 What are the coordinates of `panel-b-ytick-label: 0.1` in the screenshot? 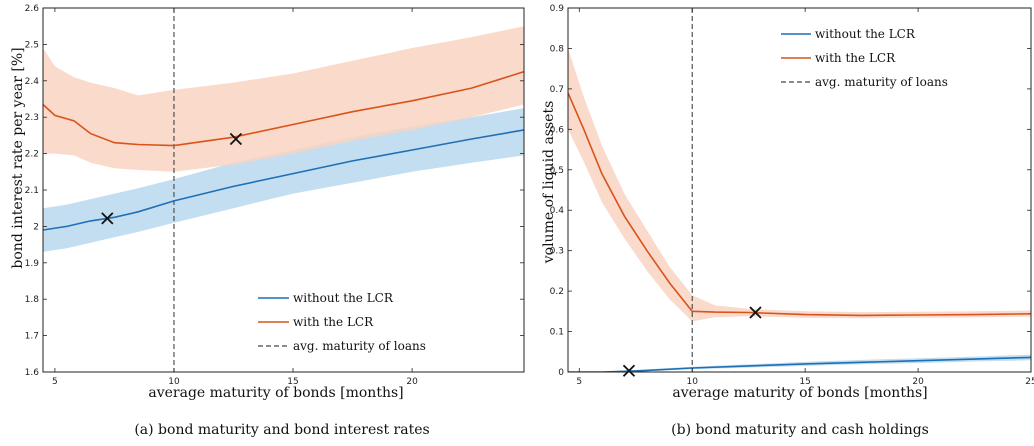 It's located at (557, 333).